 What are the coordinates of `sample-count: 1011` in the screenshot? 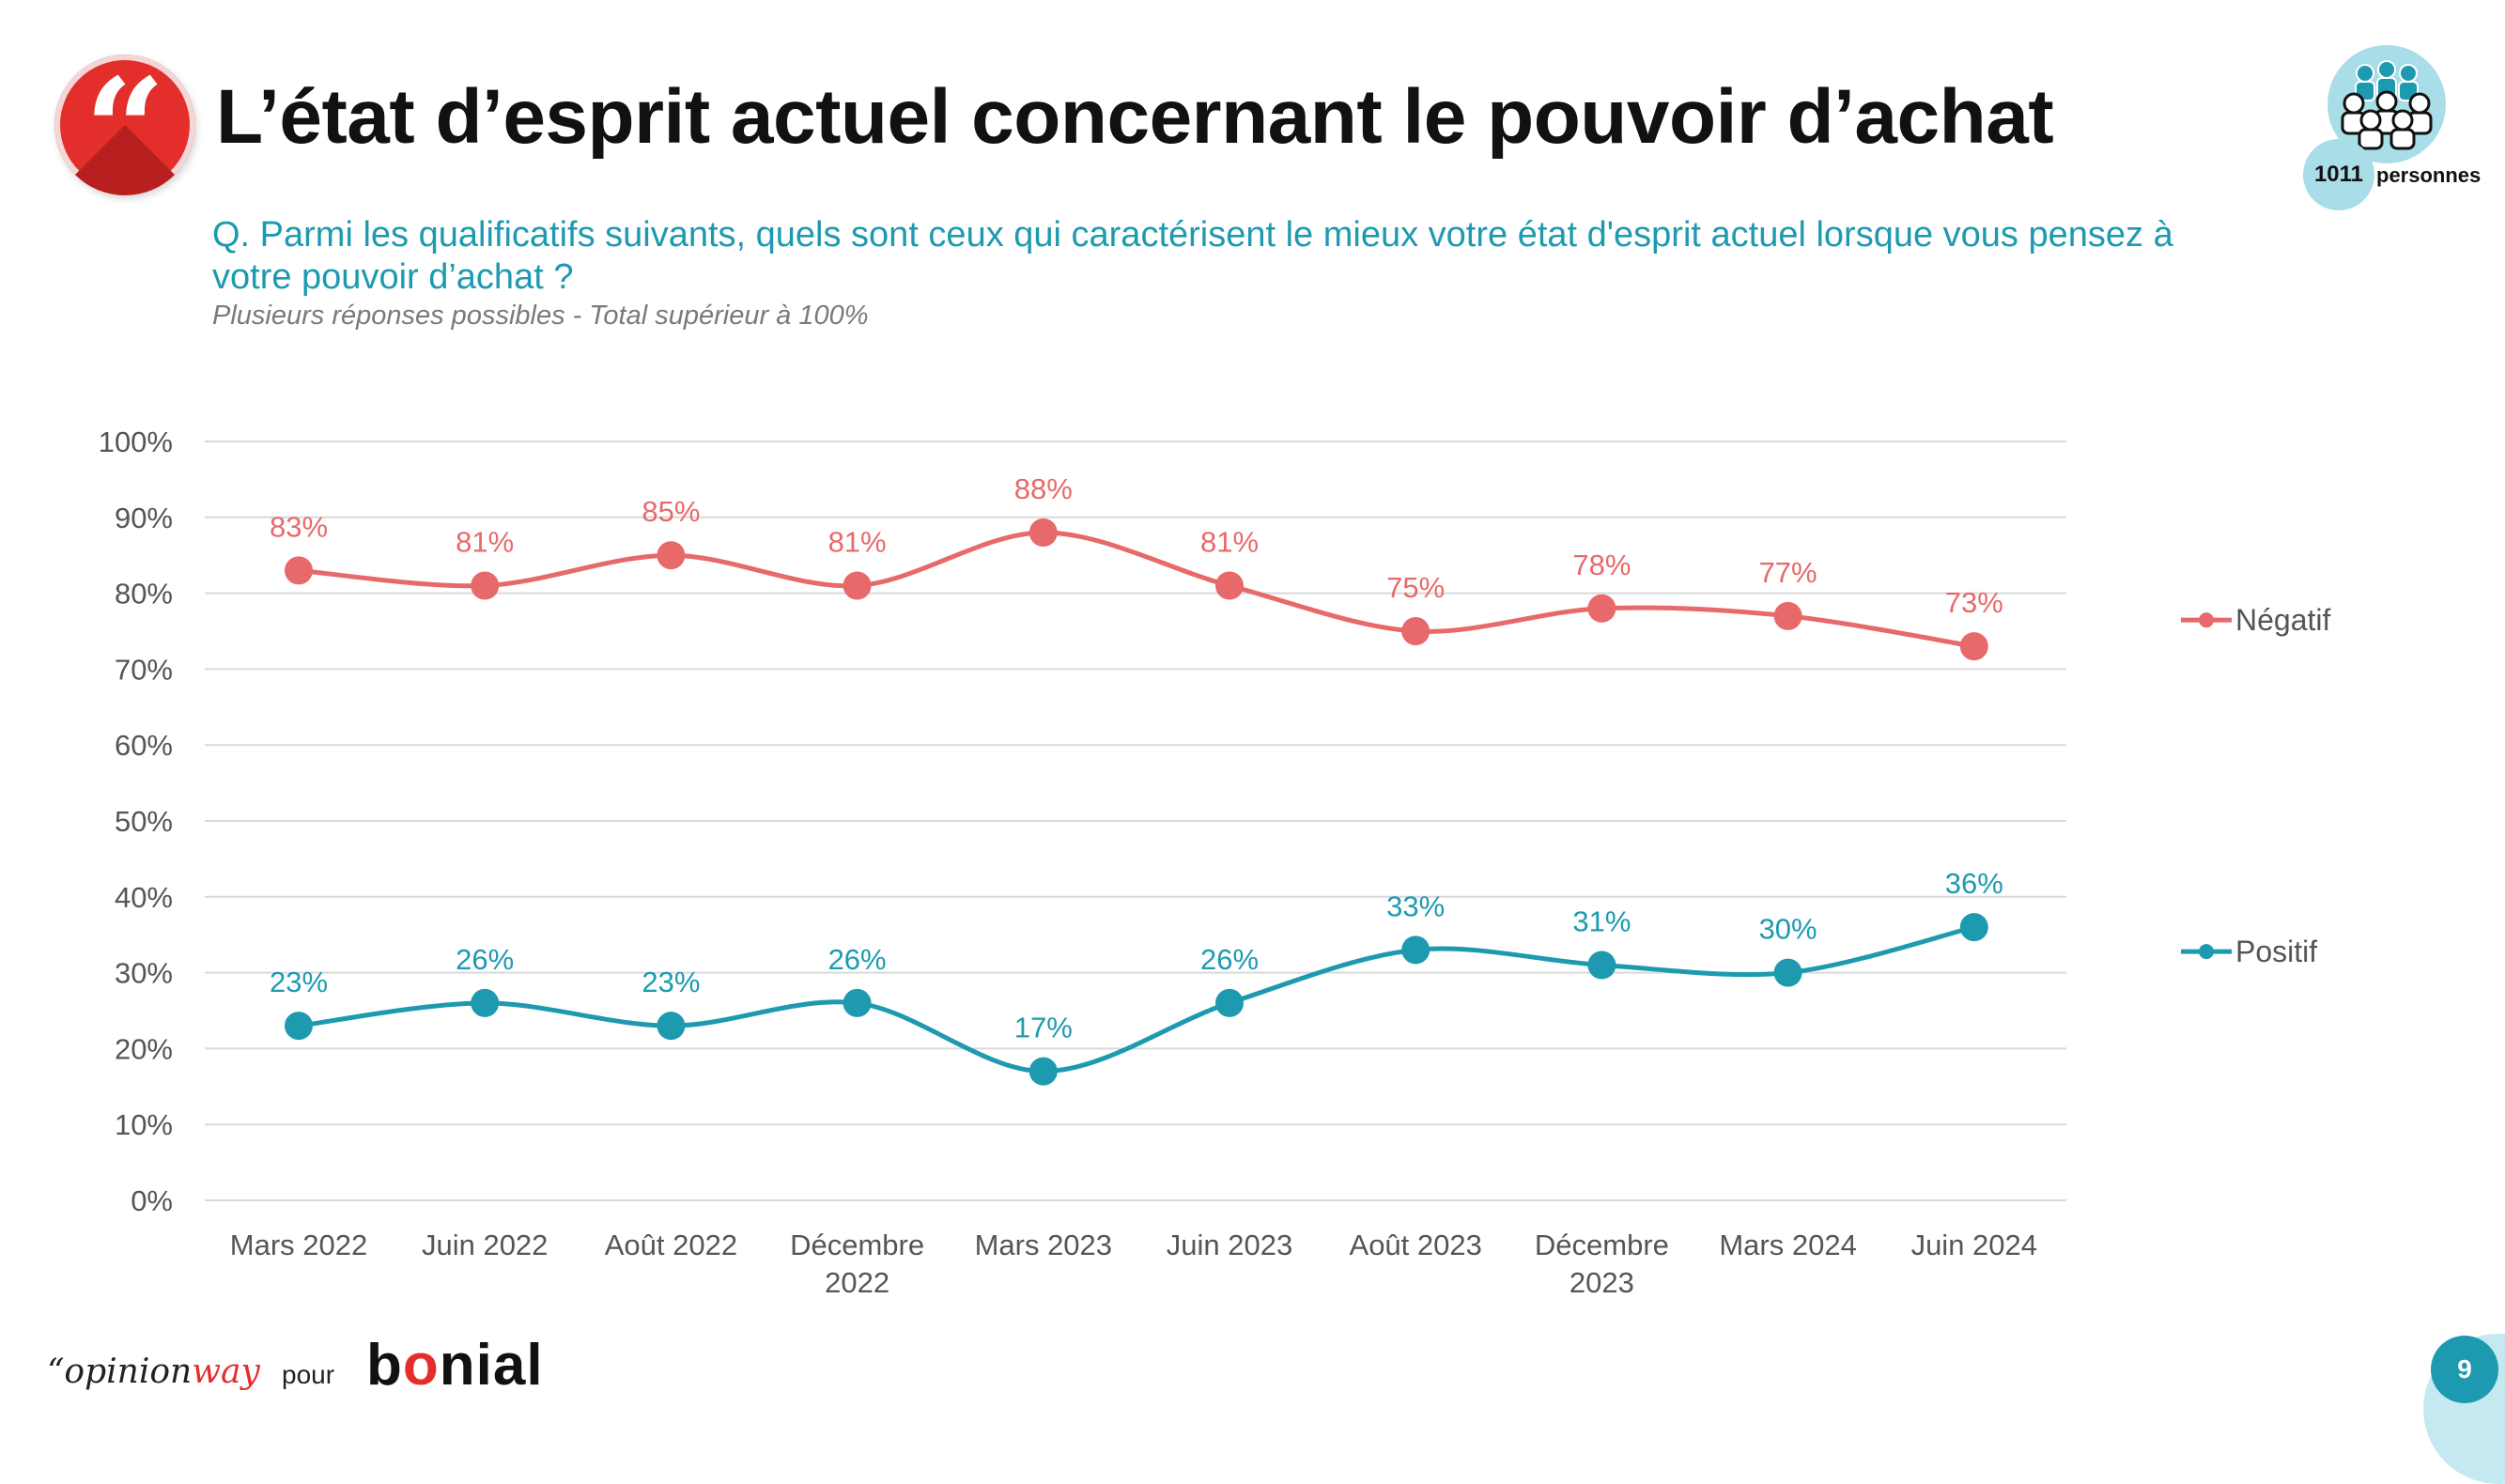 It's located at (2338, 174).